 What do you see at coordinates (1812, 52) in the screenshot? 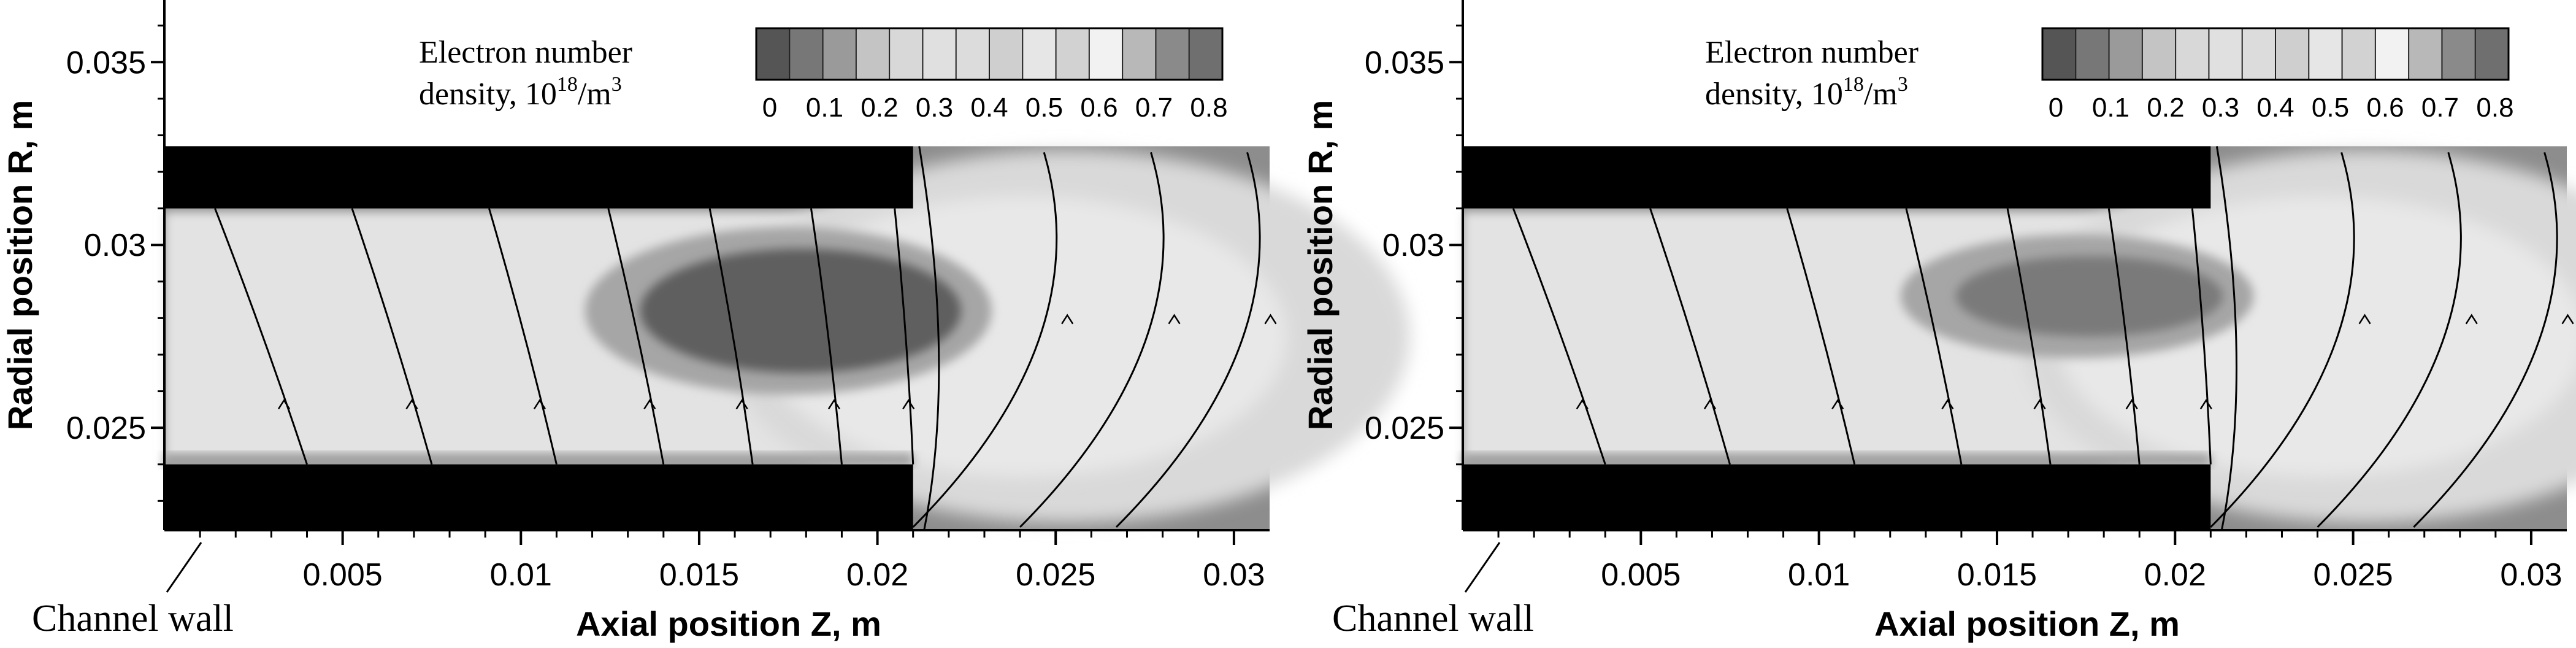
I see `colorbar-title-line1: Electron number` at bounding box center [1812, 52].